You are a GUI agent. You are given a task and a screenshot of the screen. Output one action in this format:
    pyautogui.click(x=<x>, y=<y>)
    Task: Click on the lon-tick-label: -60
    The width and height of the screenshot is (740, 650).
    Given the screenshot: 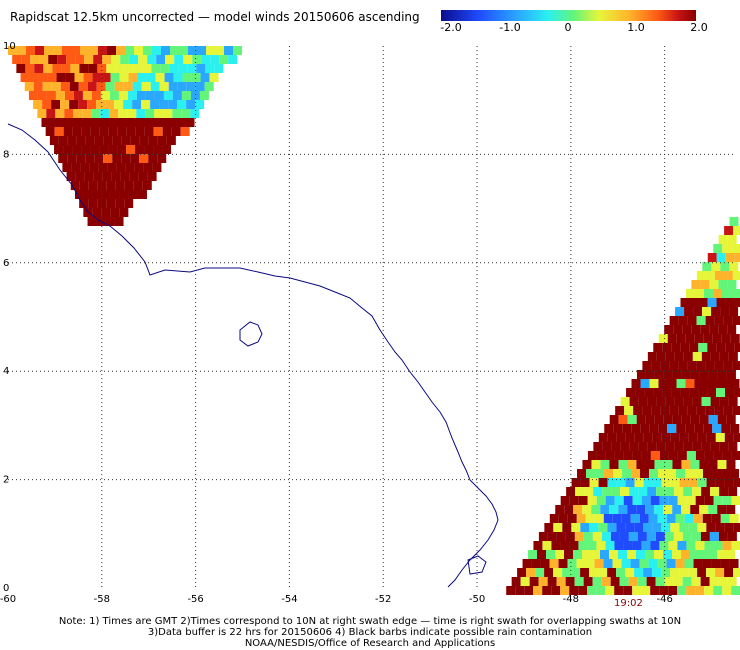 What is the action you would take?
    pyautogui.click(x=8, y=599)
    